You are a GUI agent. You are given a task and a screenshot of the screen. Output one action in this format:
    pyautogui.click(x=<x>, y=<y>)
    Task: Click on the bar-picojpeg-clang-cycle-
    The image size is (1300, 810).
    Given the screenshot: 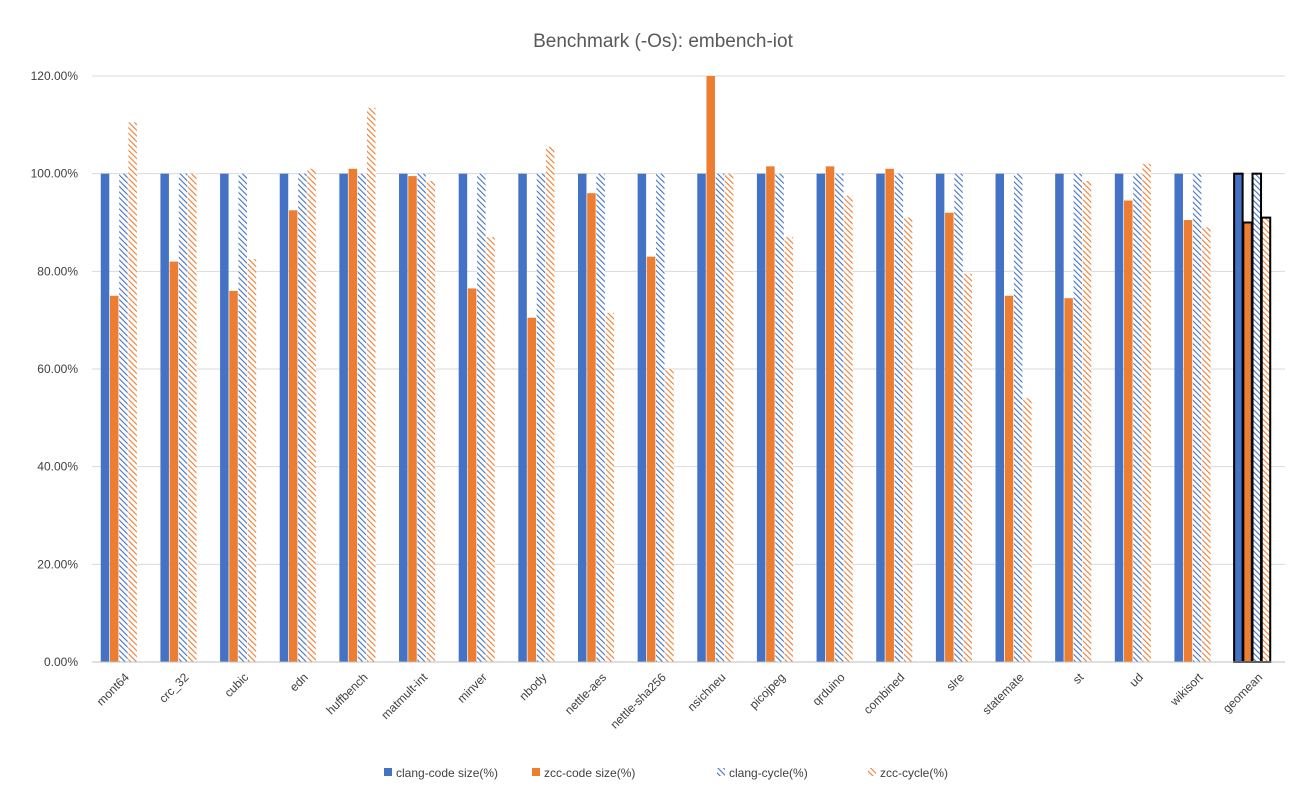 What is the action you would take?
    pyautogui.click(x=779, y=417)
    